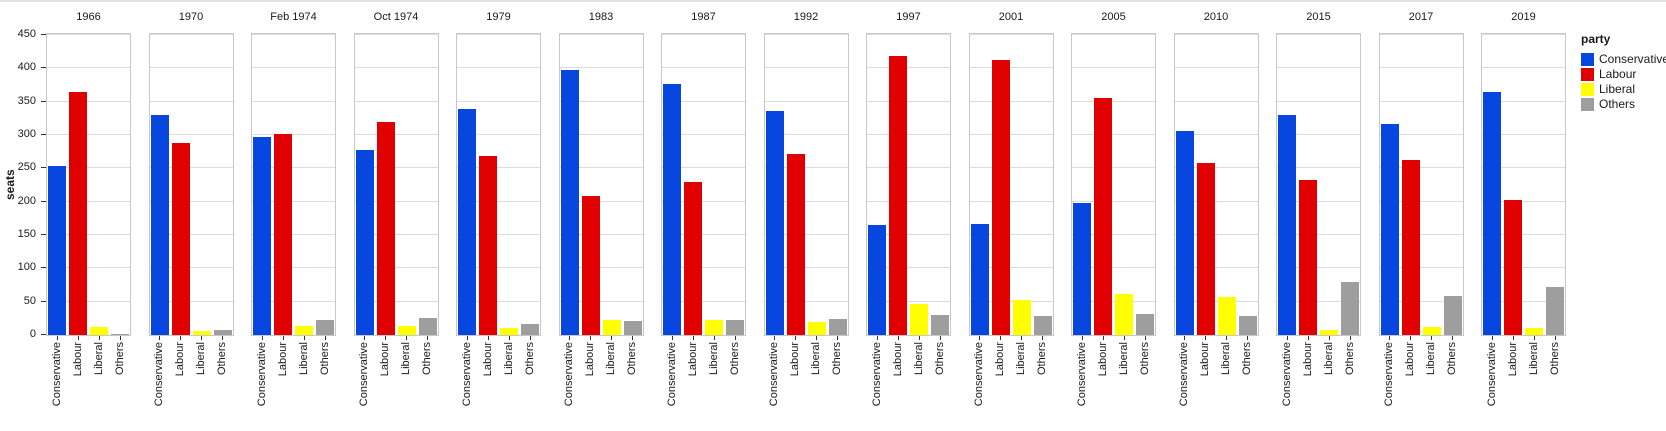 This screenshot has height=431, width=1666. Describe the element at coordinates (396, 17) in the screenshot. I see `facet-title: Oct 1974` at that location.